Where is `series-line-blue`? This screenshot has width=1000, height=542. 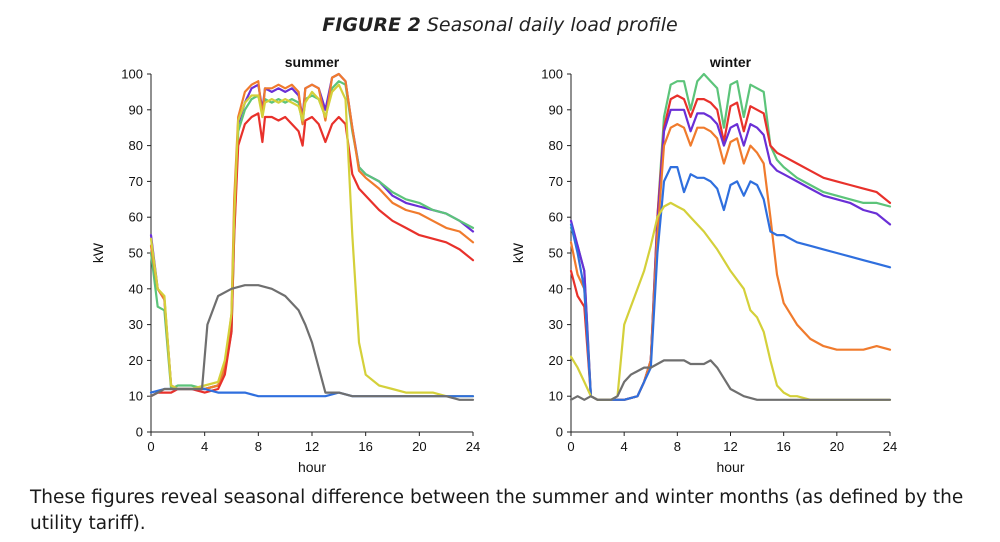
series-line-blue is located at coordinates (730, 283).